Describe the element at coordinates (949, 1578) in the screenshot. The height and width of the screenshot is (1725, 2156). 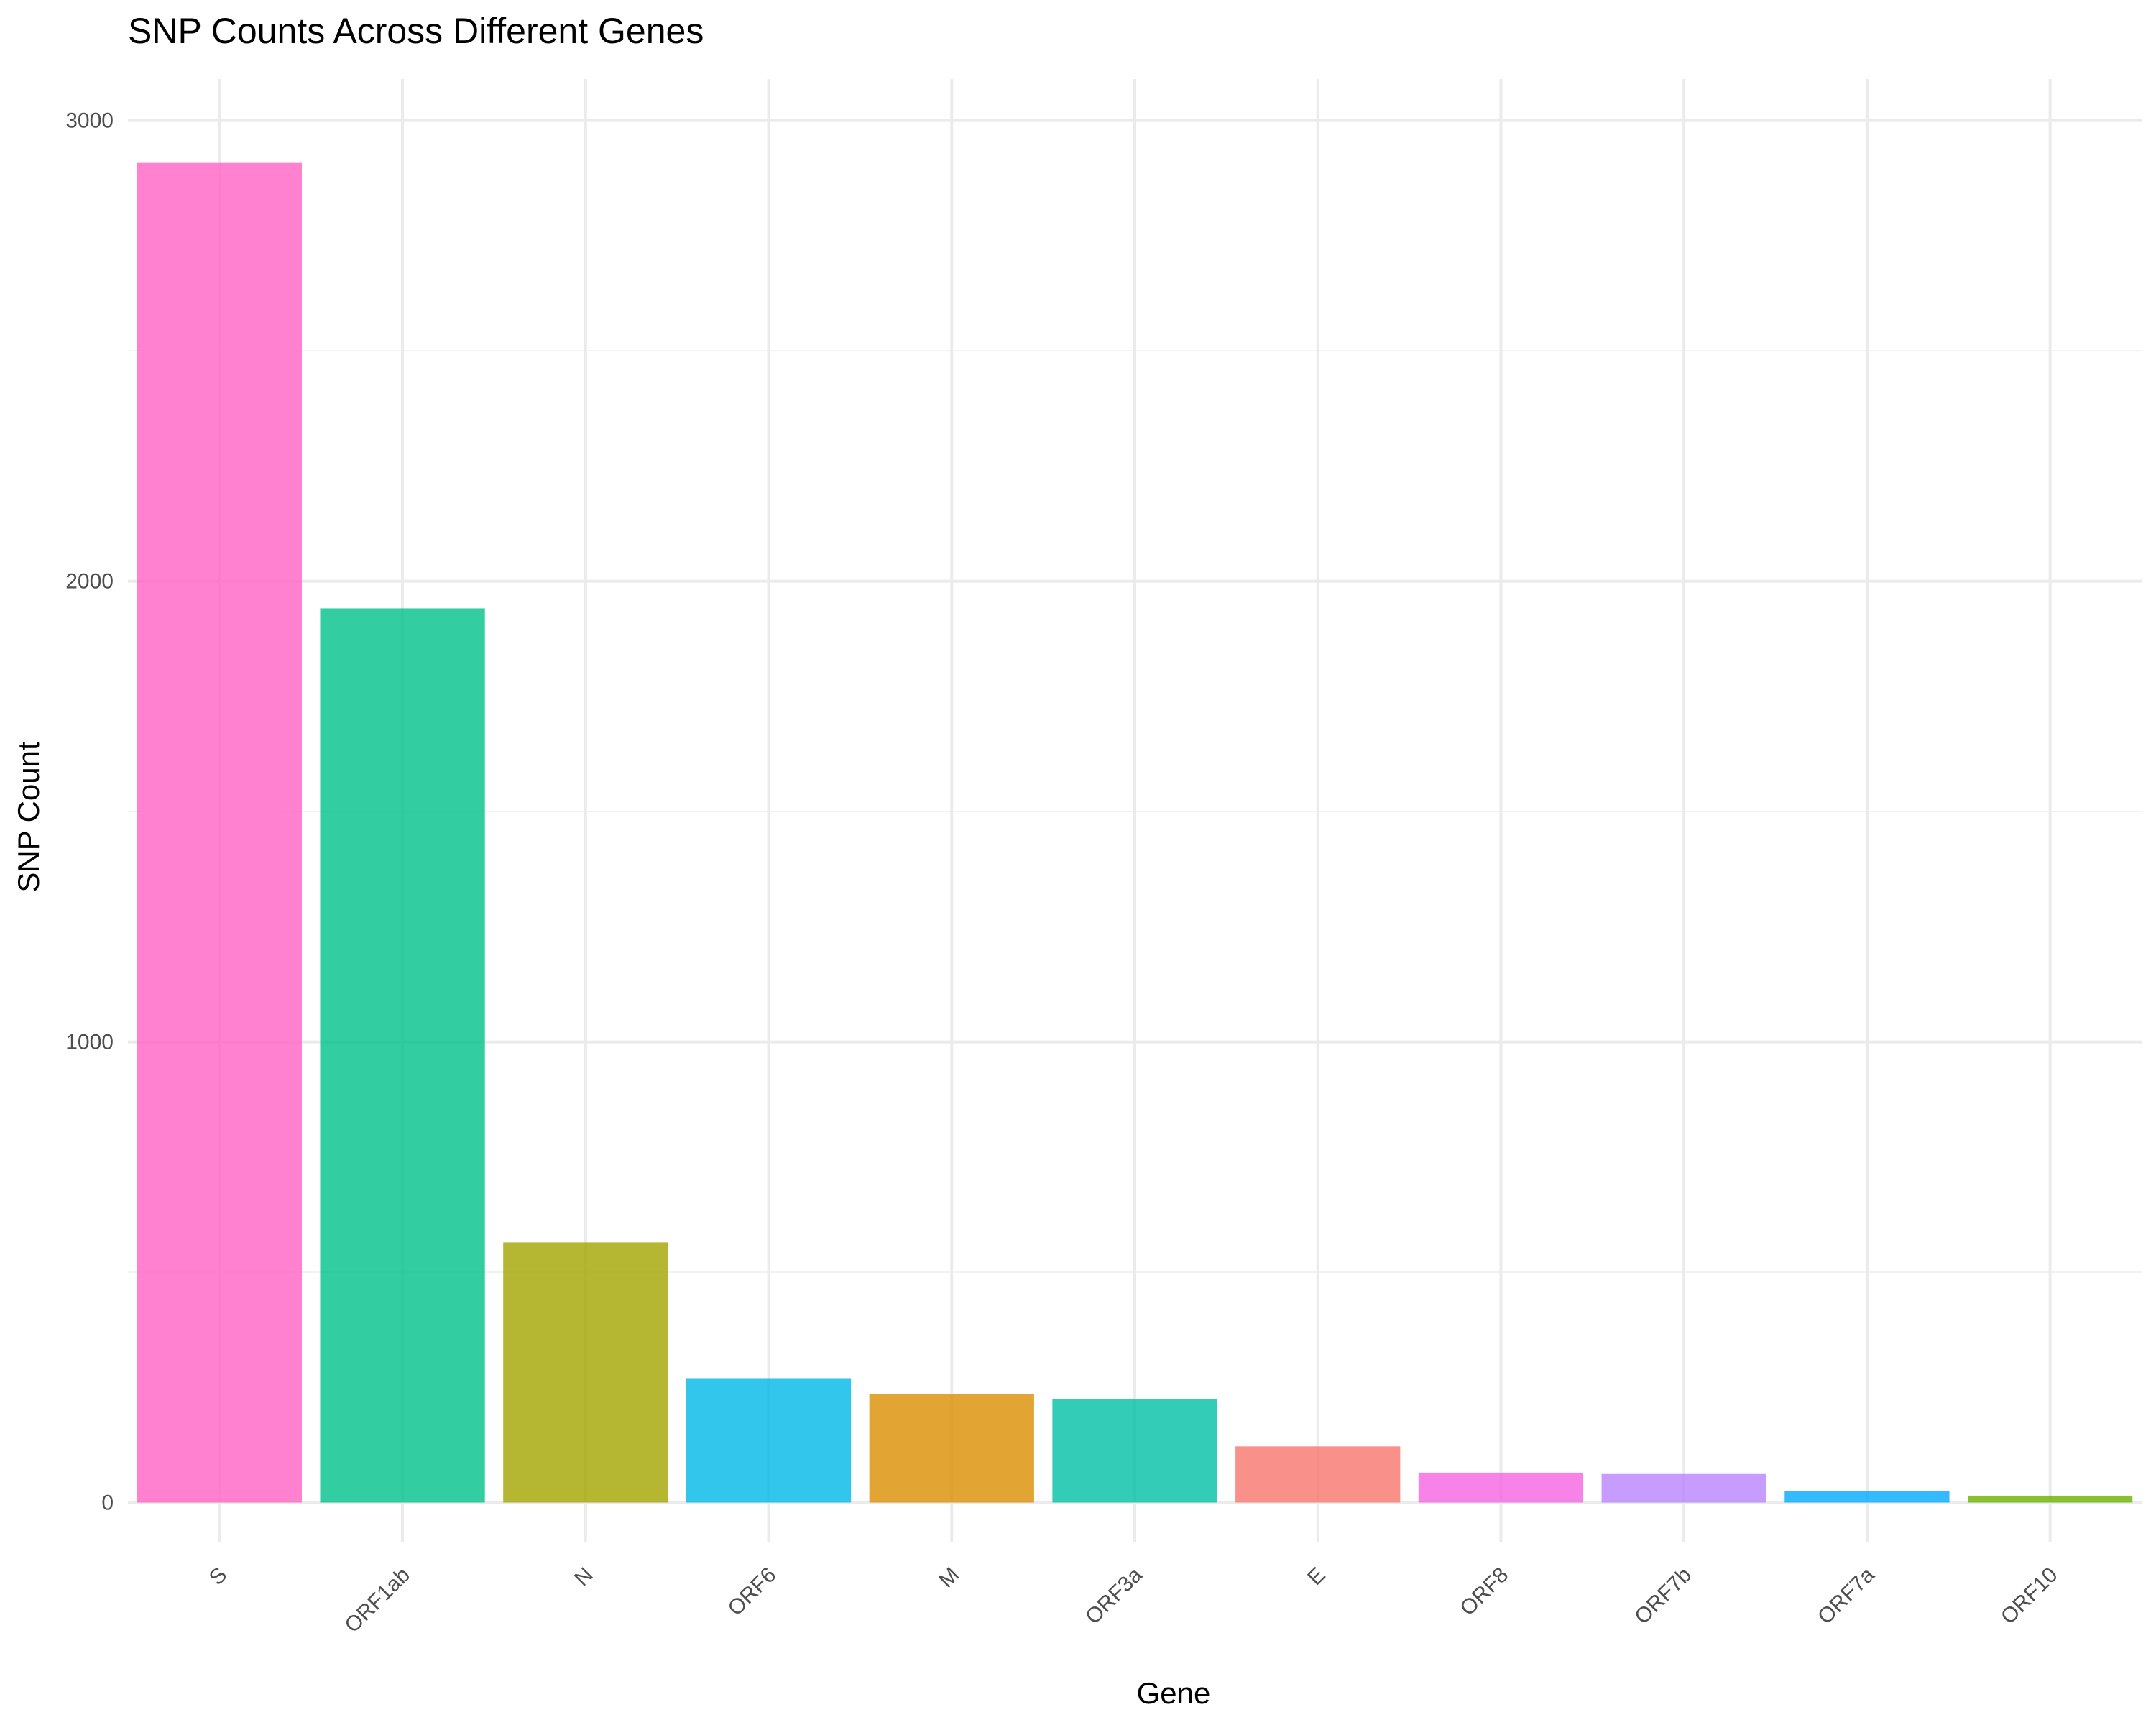
I see `x-tick-label: M` at that location.